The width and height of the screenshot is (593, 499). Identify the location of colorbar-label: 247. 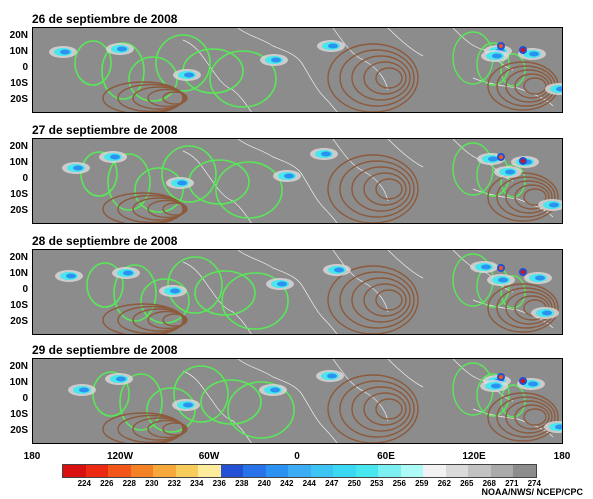
(332, 483).